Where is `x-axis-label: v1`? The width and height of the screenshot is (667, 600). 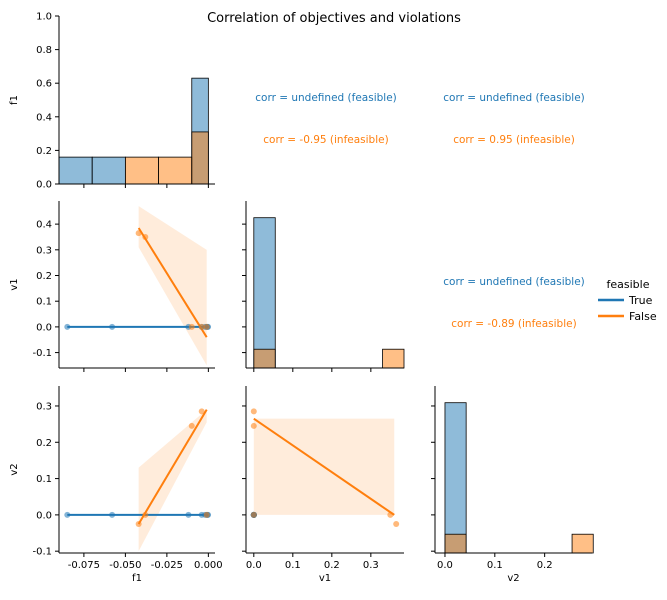 x-axis-label: v1 is located at coordinates (325, 578).